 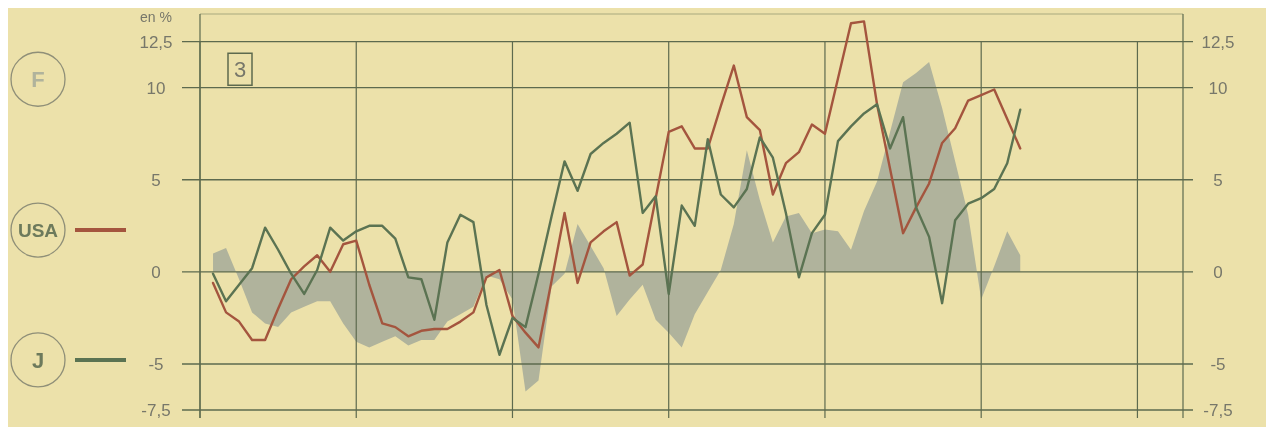 What do you see at coordinates (1218, 272) in the screenshot?
I see `y2-tick-label: 0` at bounding box center [1218, 272].